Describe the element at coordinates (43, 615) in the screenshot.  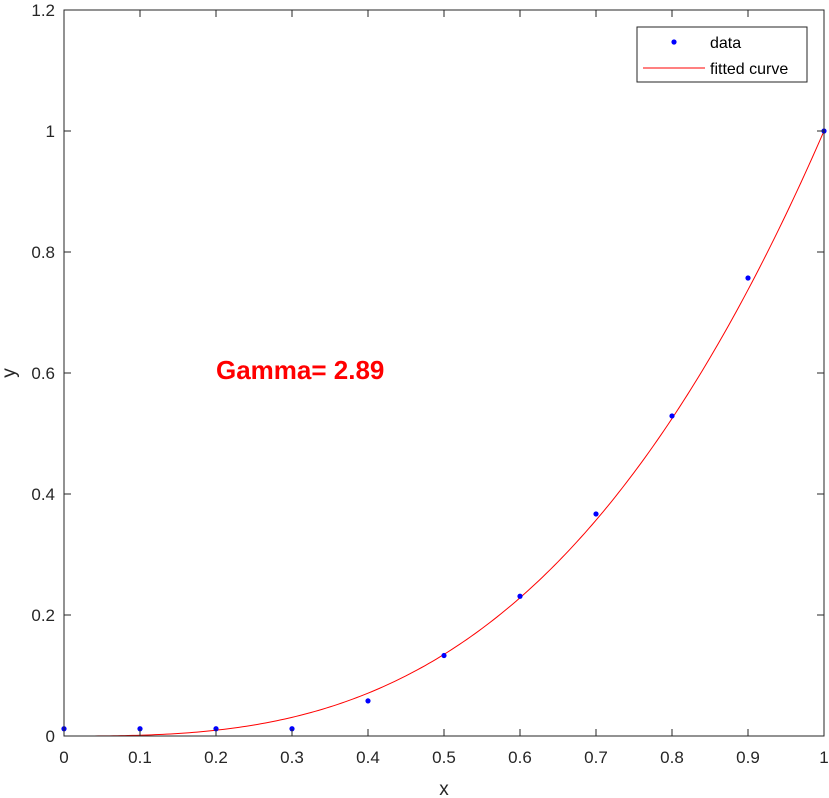
I see `y-tick-label: 0.2` at that location.